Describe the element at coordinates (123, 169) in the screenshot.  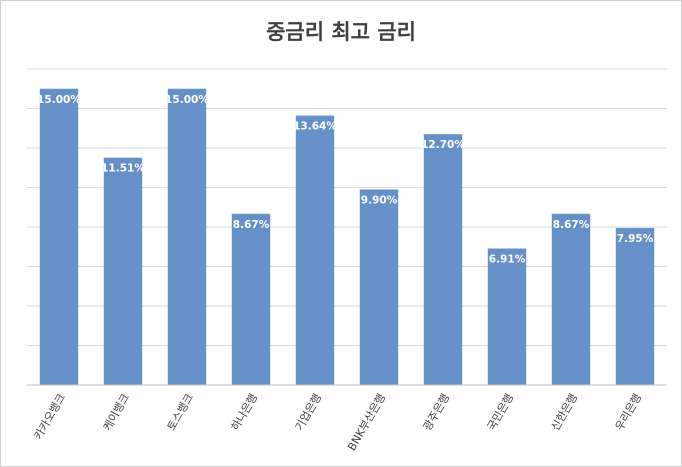
I see `data-label: 11.51%` at that location.